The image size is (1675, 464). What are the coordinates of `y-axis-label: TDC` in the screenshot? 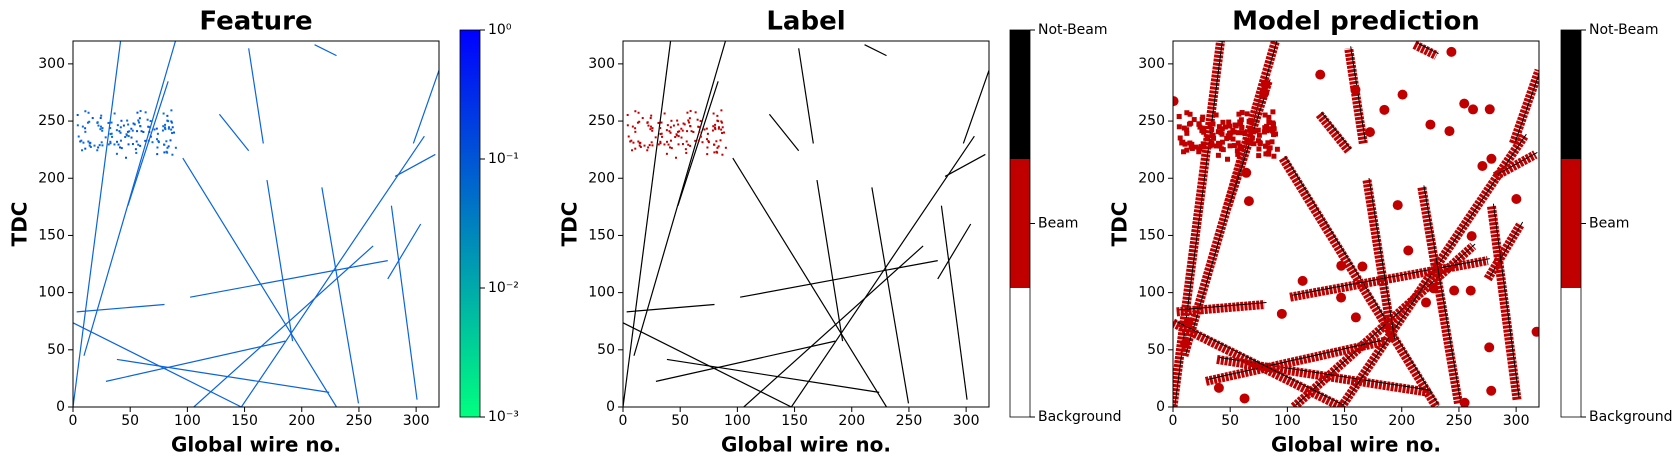 It's located at (1120, 224).